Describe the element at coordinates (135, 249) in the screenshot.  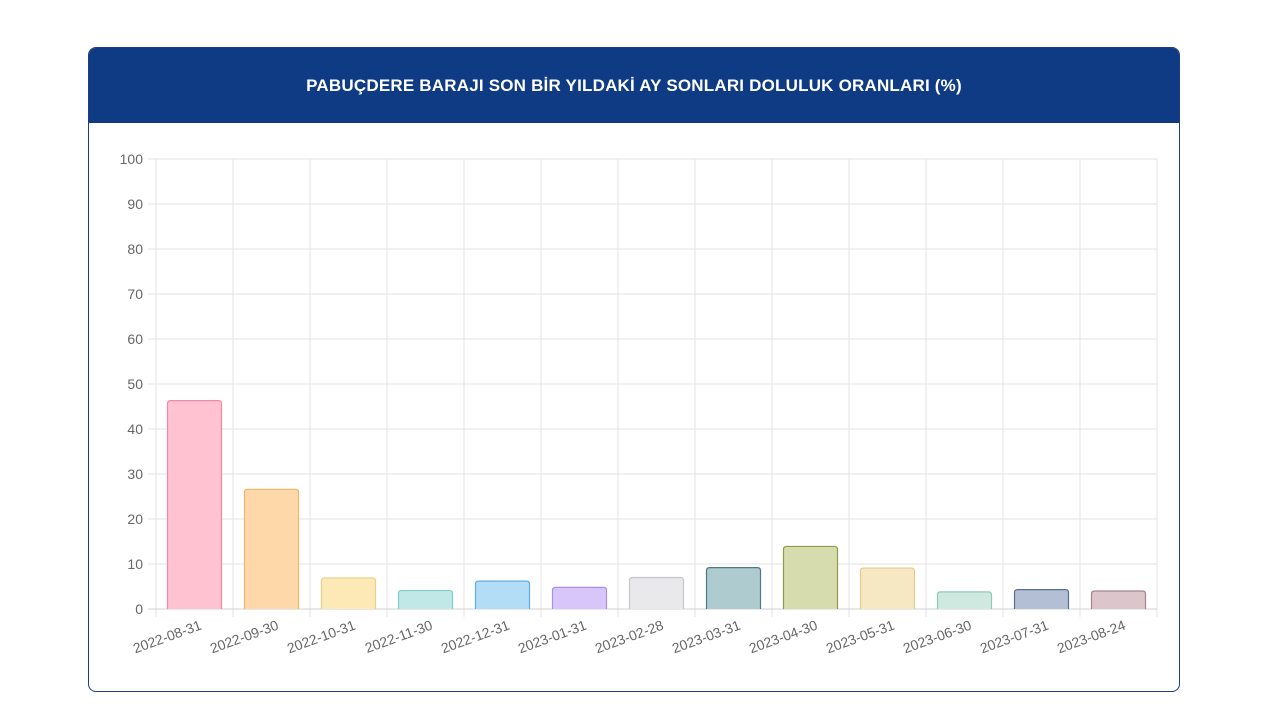
I see `y-tick-label: 80` at that location.